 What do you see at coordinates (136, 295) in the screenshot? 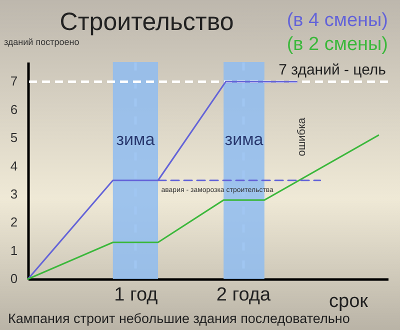
I see `x-tick-label: 1 год` at bounding box center [136, 295].